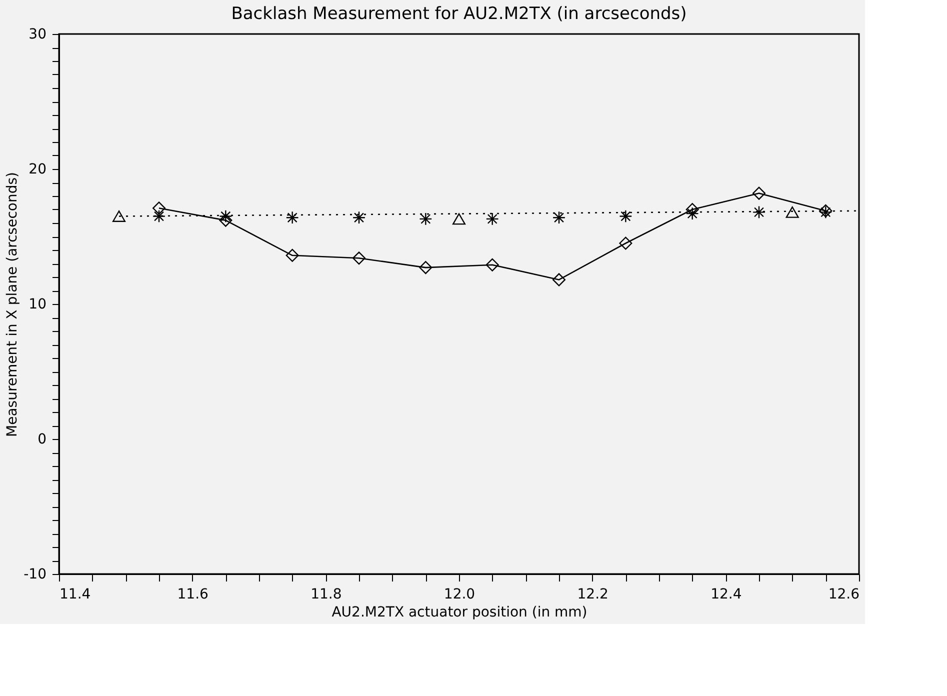  What do you see at coordinates (42, 440) in the screenshot?
I see `y-tick-label: 0` at bounding box center [42, 440].